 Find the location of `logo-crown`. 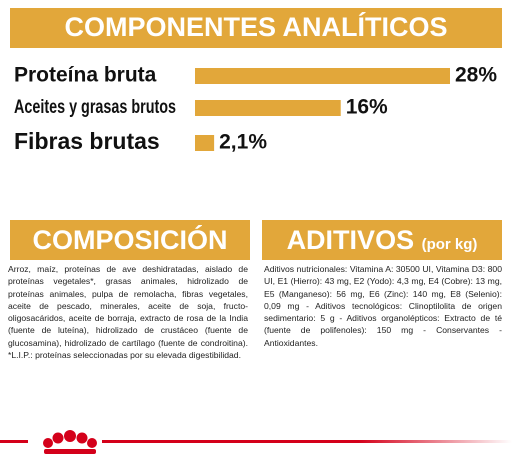

logo-crown is located at coordinates (70, 442).